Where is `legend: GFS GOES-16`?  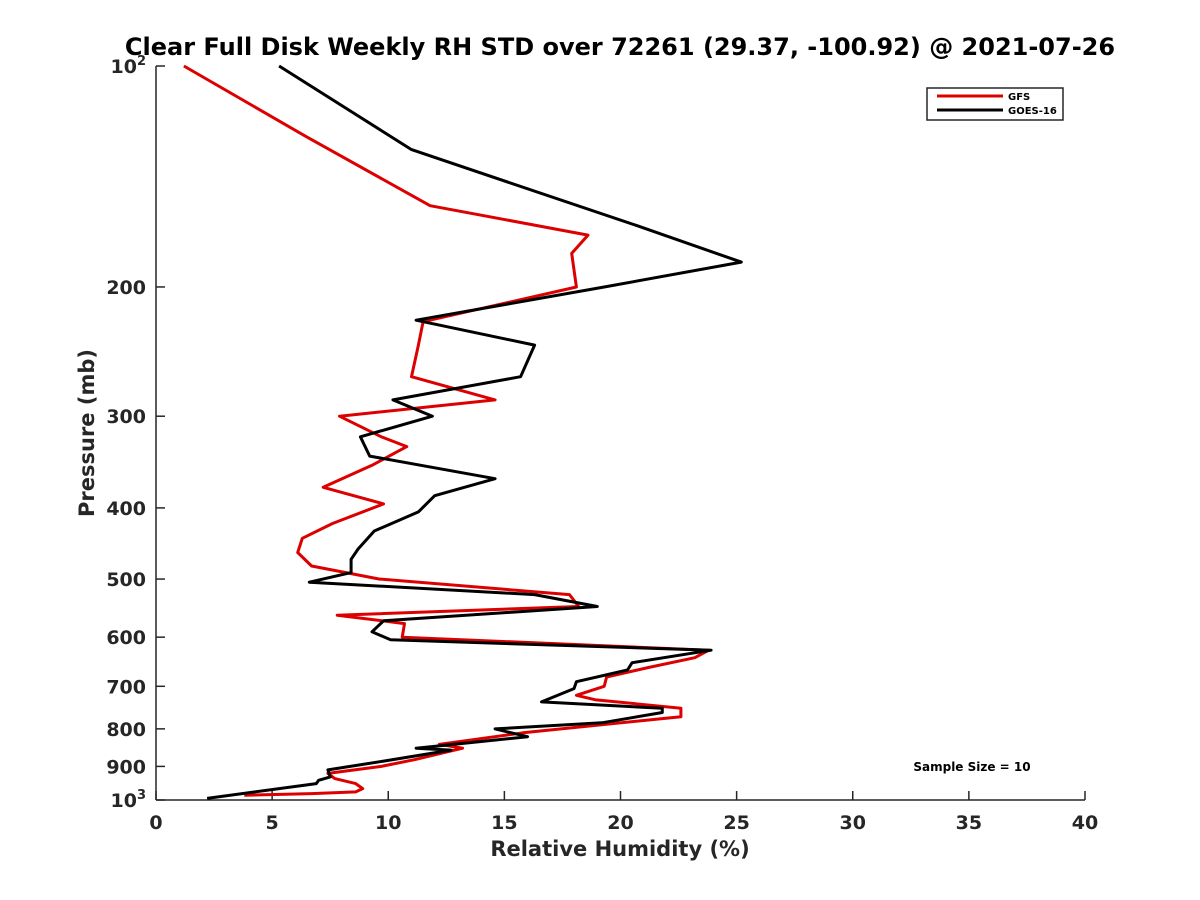
legend: GFS GOES-16 is located at coordinates (995, 104).